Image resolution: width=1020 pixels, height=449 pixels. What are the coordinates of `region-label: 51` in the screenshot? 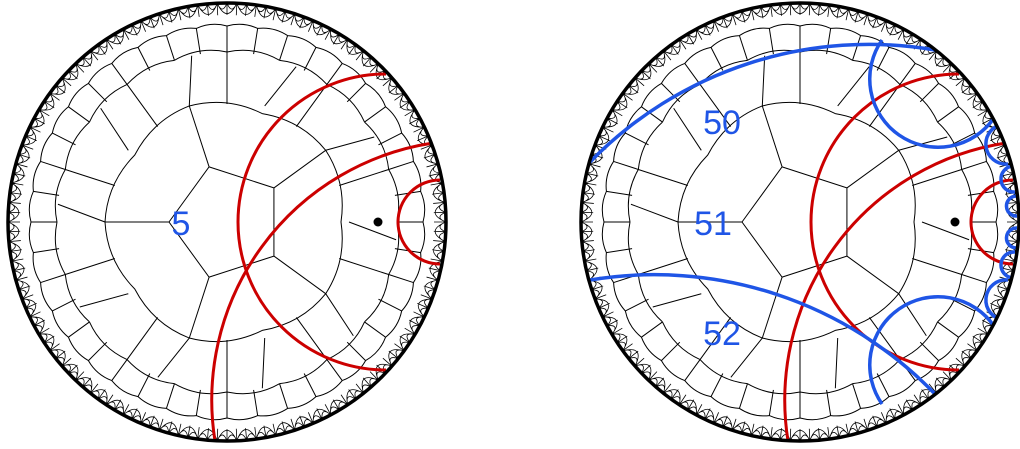 It's located at (713, 224).